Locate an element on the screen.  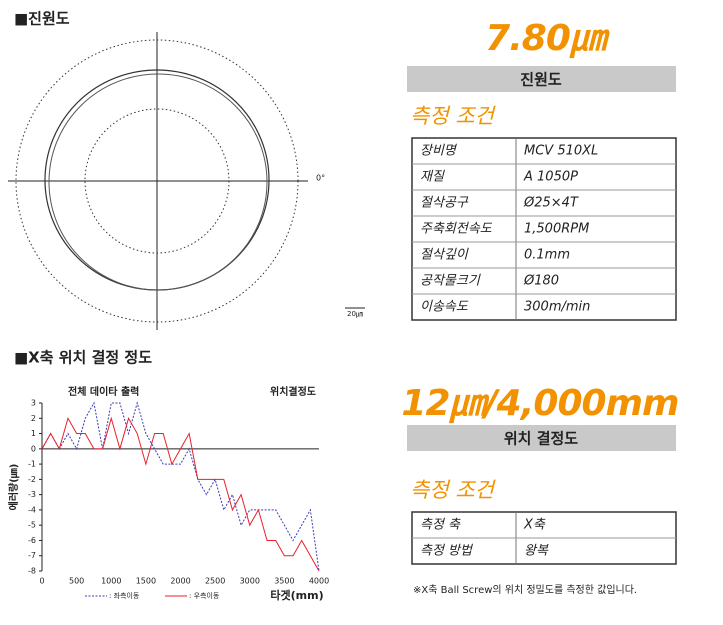
x-tick-label: 500 is located at coordinates (76, 581).